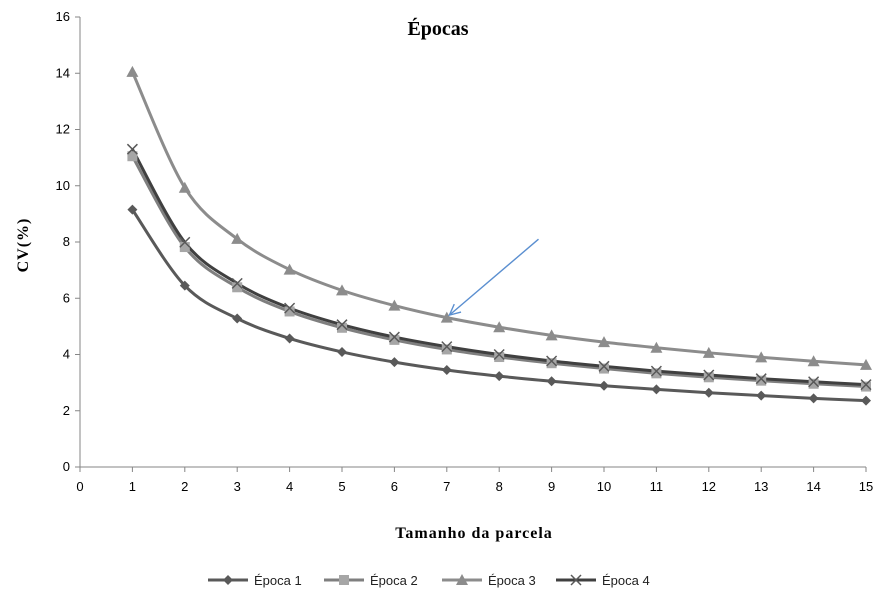 The width and height of the screenshot is (879, 594). Describe the element at coordinates (437, 28) in the screenshot. I see `chart-title: Épocas` at that location.